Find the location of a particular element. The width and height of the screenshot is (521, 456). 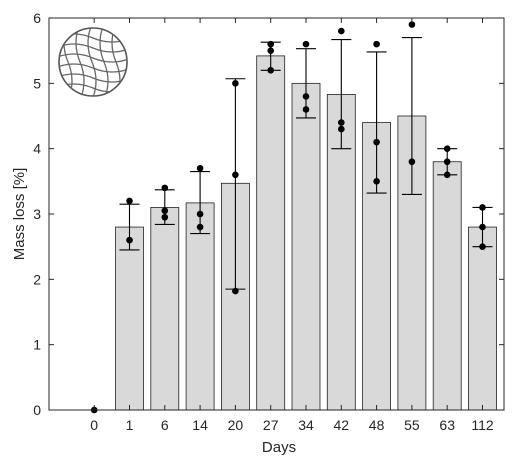

x-tick-label-63: 63 is located at coordinates (447, 425).